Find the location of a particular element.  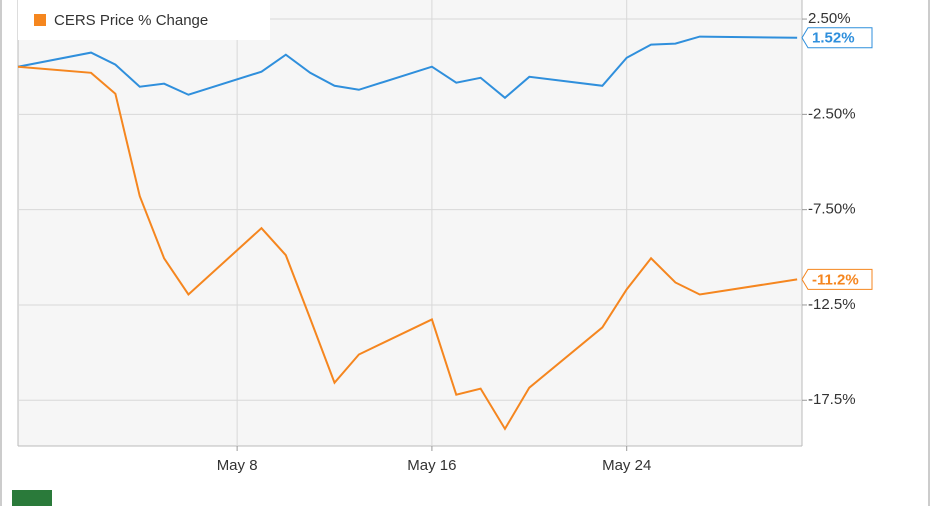

legend-label: CERS Price % Change is located at coordinates (131, 20).